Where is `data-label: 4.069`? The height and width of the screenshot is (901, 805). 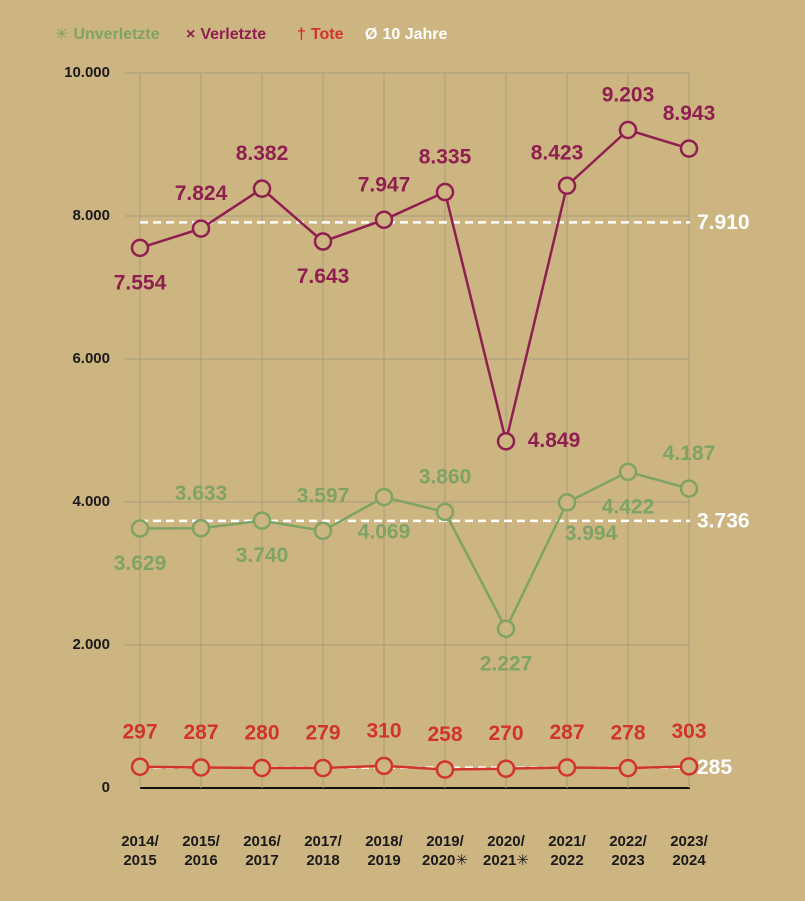 data-label: 4.069 is located at coordinates (384, 532).